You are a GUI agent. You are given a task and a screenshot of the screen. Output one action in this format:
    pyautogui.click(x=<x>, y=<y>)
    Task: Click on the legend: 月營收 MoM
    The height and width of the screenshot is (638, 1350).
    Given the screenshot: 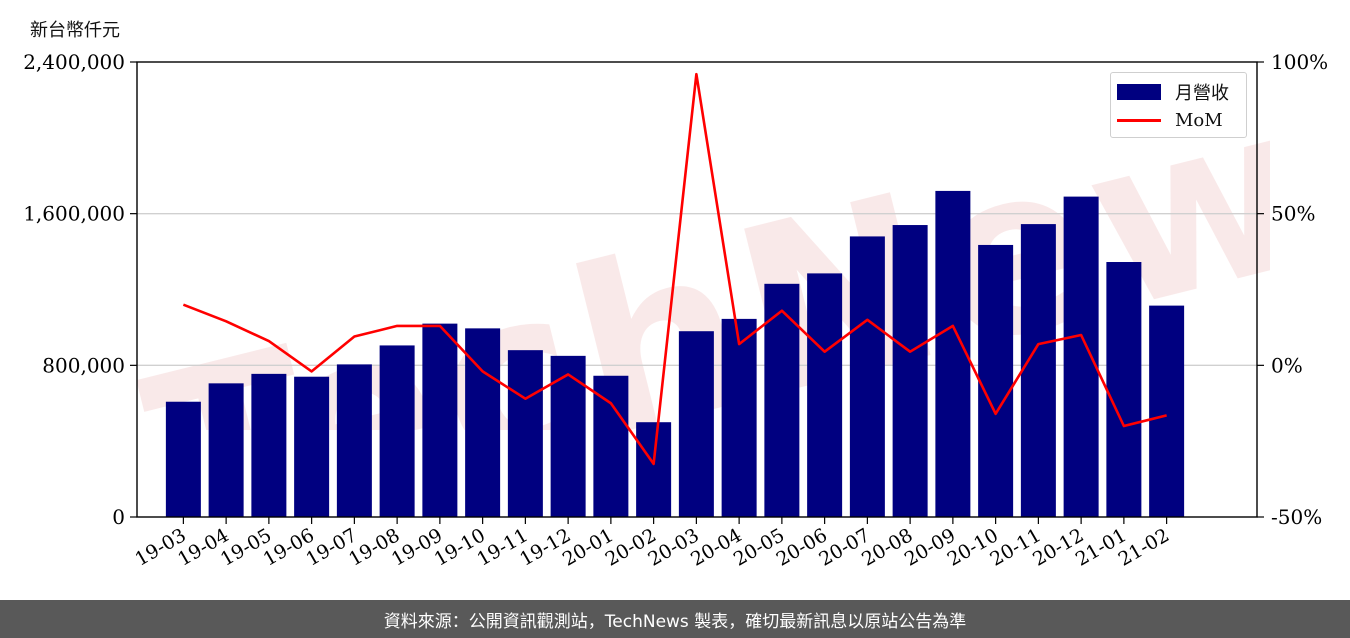 What is the action you would take?
    pyautogui.click(x=1178, y=105)
    